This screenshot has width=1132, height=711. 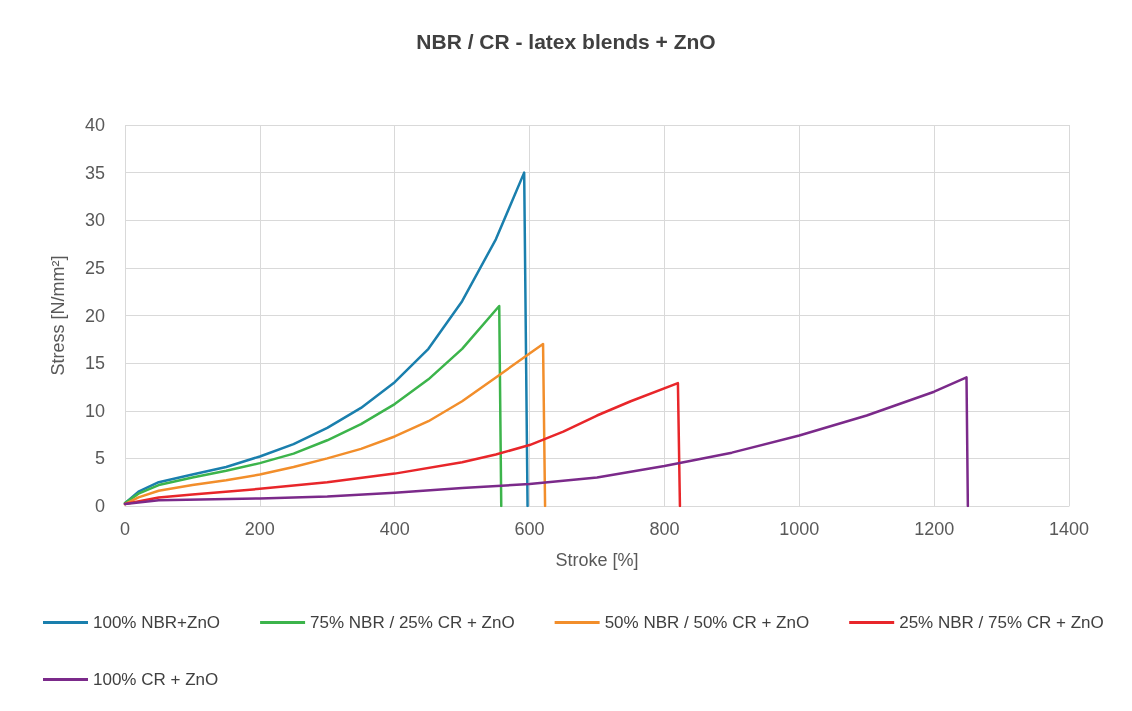 What do you see at coordinates (597, 560) in the screenshot?
I see `x-axis-title: Stroke [%]` at bounding box center [597, 560].